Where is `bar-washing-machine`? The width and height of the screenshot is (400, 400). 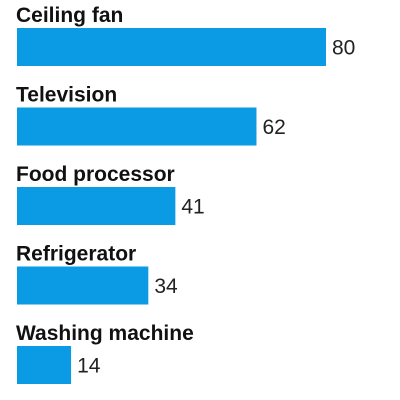 bar-washing-machine is located at coordinates (44, 365).